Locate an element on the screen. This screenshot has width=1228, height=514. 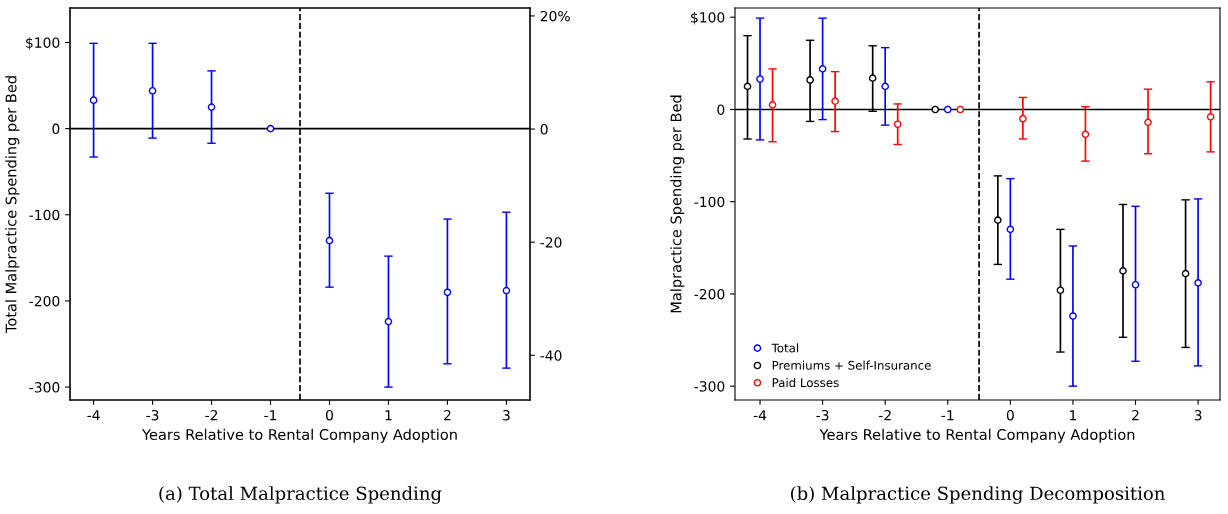
legend-label: Paid Losses is located at coordinates (805, 382).